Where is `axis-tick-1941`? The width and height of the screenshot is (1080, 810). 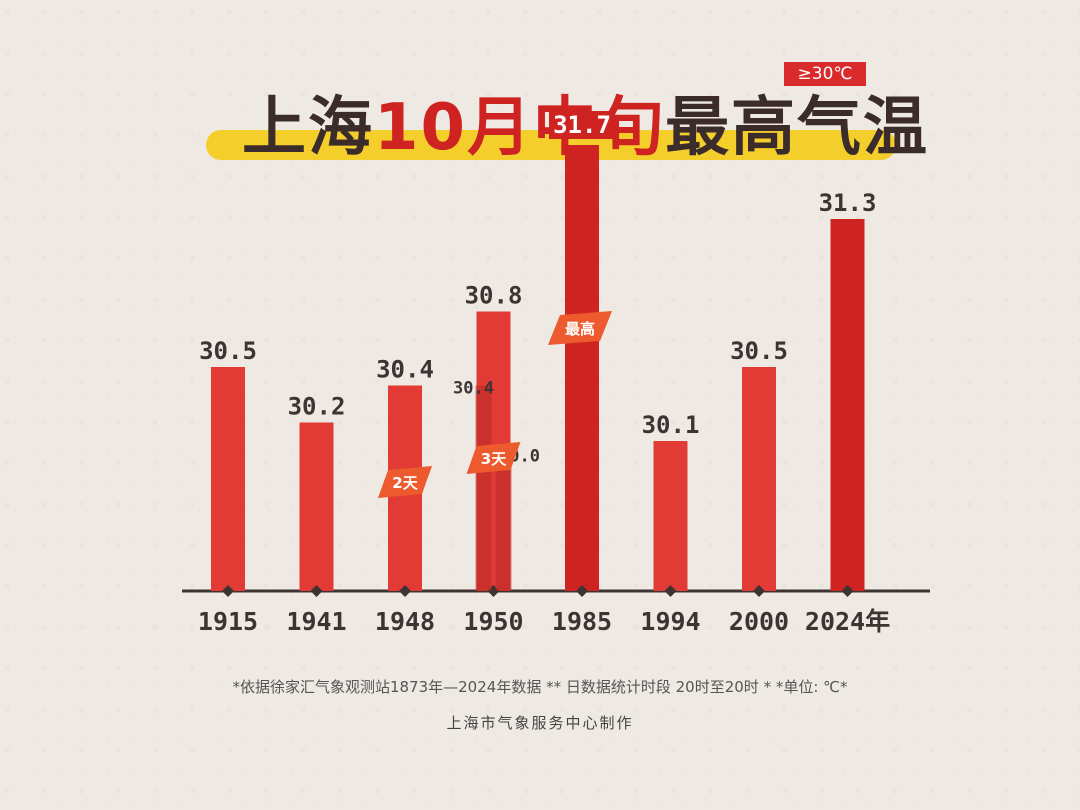
axis-tick-1941 is located at coordinates (316, 591).